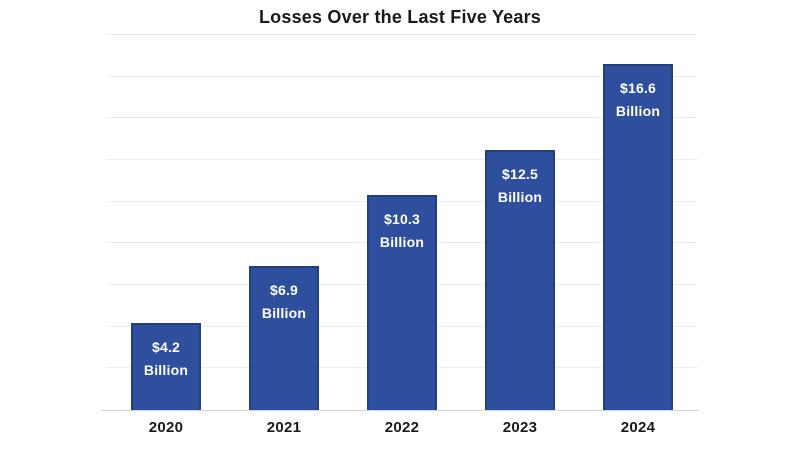  I want to click on bar-2020: $4.2 Billion, so click(166, 366).